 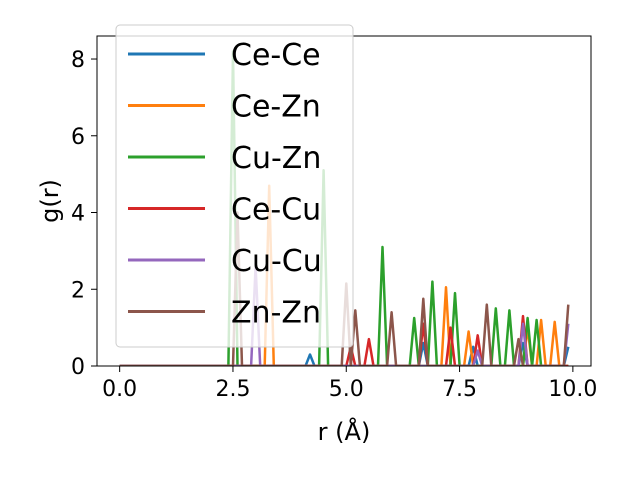 What do you see at coordinates (78, 367) in the screenshot?
I see `y-tick-label: 0` at bounding box center [78, 367].